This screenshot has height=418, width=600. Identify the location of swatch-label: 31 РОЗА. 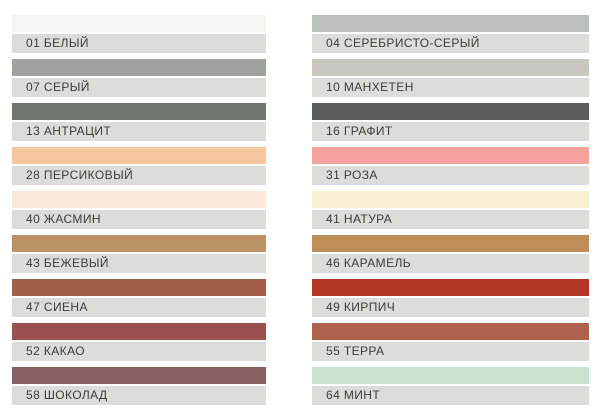
(450, 175).